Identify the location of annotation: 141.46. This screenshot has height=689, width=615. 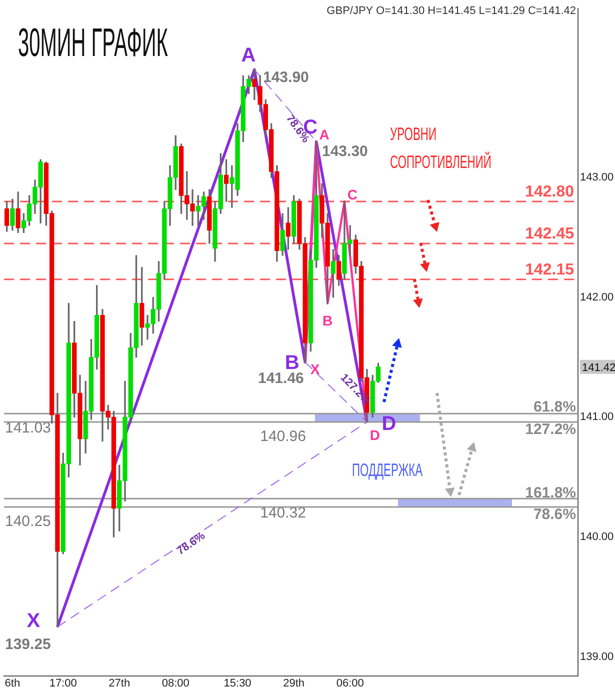
(281, 378).